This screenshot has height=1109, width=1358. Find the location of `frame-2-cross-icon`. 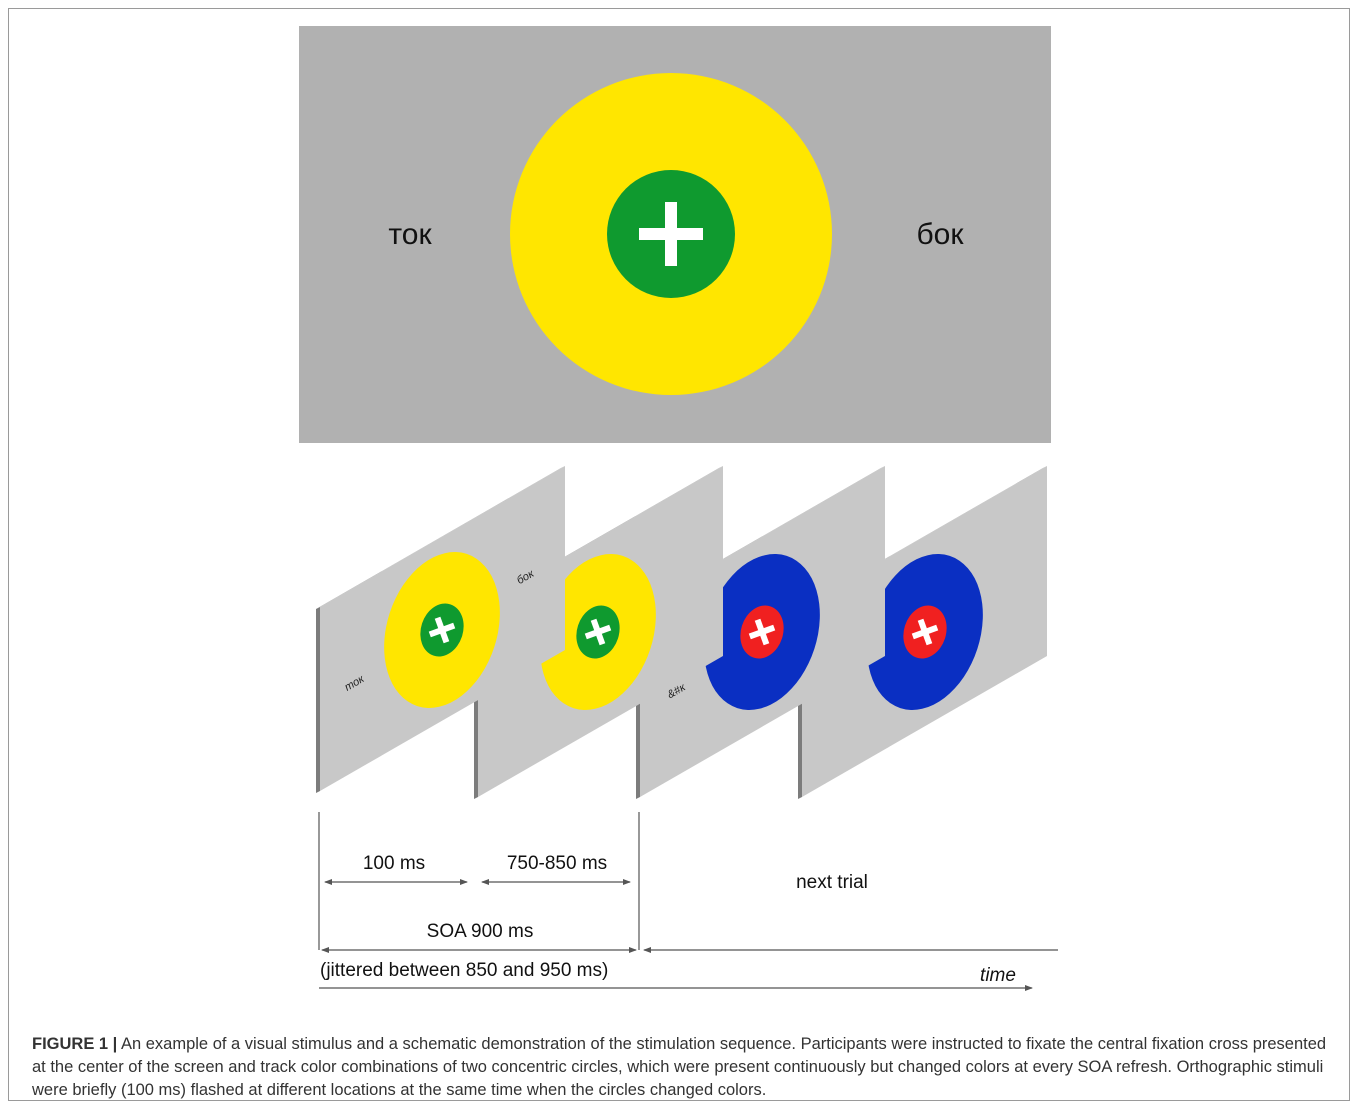

frame-2-cross-icon is located at coordinates (598, 632).